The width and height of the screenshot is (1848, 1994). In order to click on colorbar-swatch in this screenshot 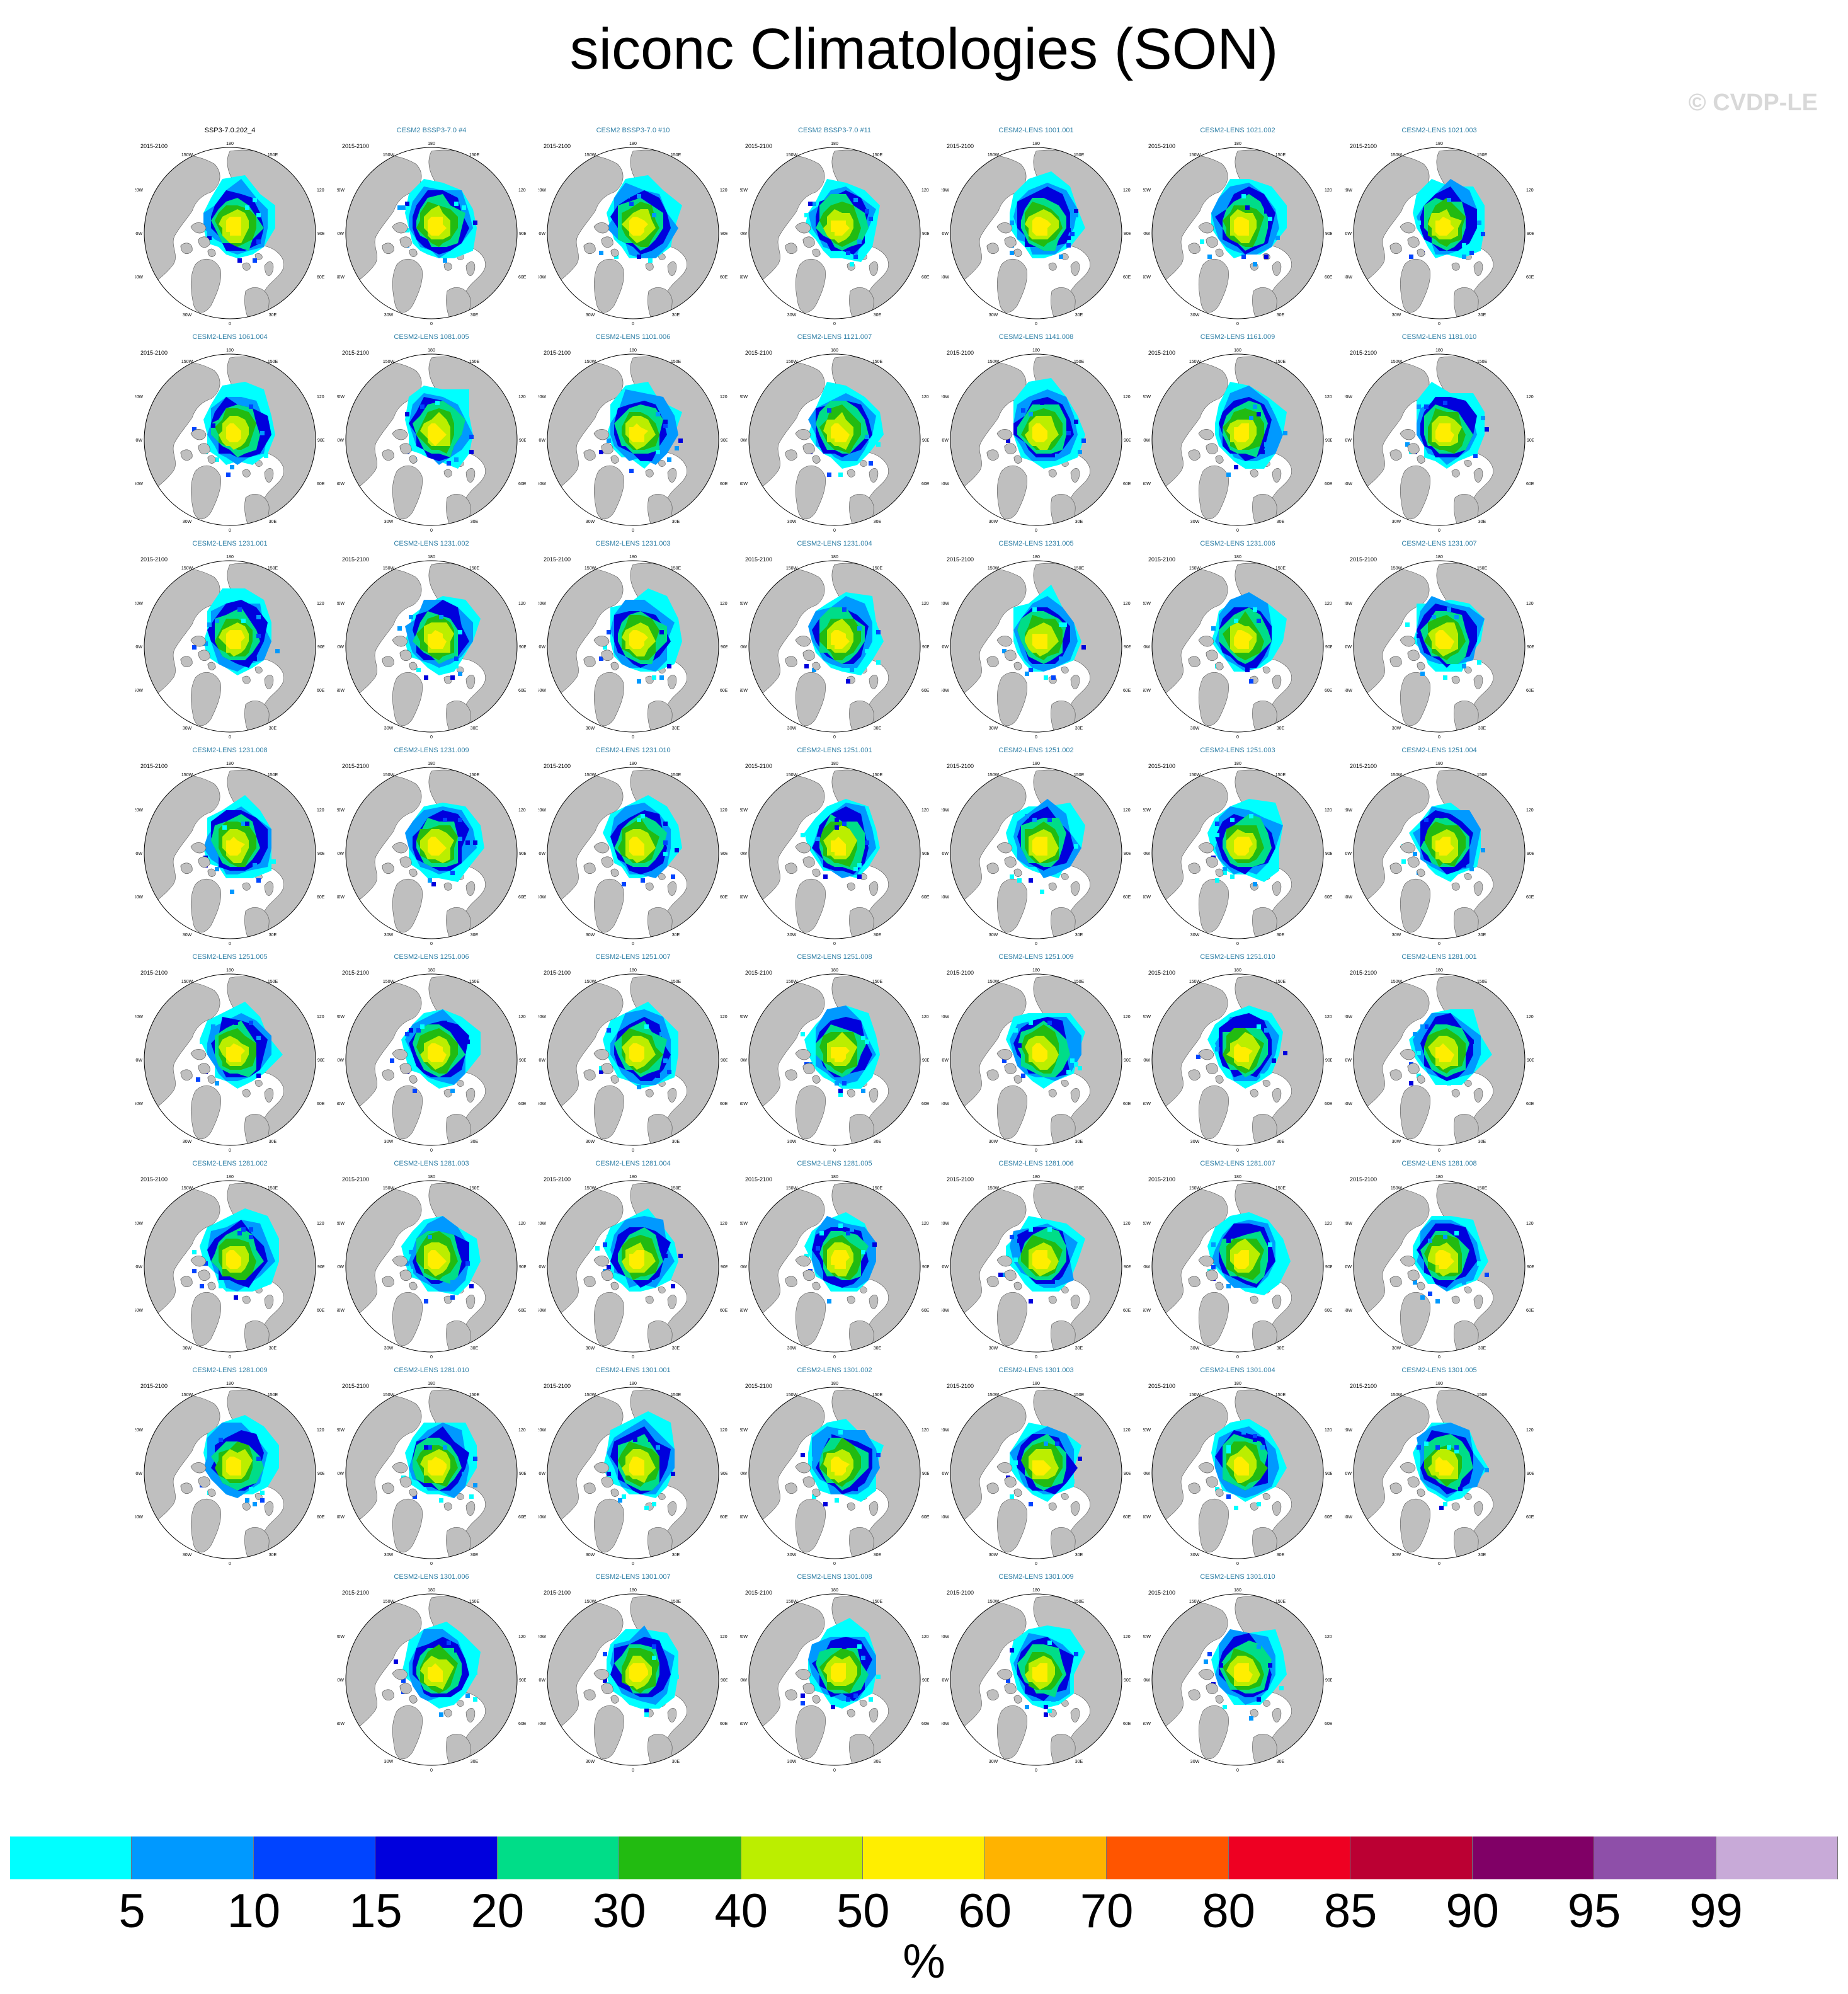, I will do `click(71, 1857)`.